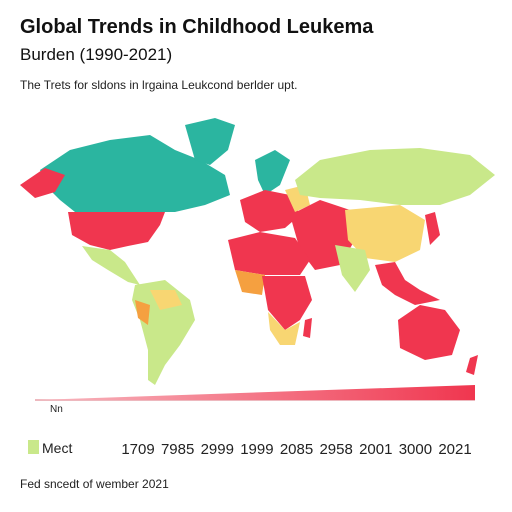 Image resolution: width=512 pixels, height=512 pixels. I want to click on scale-label: 3000, so click(415, 449).